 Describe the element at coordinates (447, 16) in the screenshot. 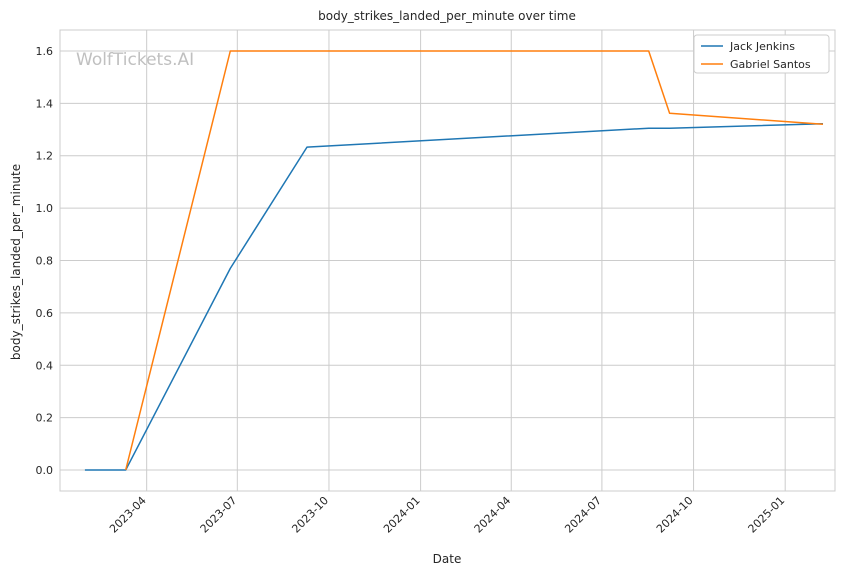

I see `chart-title: body_strikes_landed_per_minute over time` at that location.